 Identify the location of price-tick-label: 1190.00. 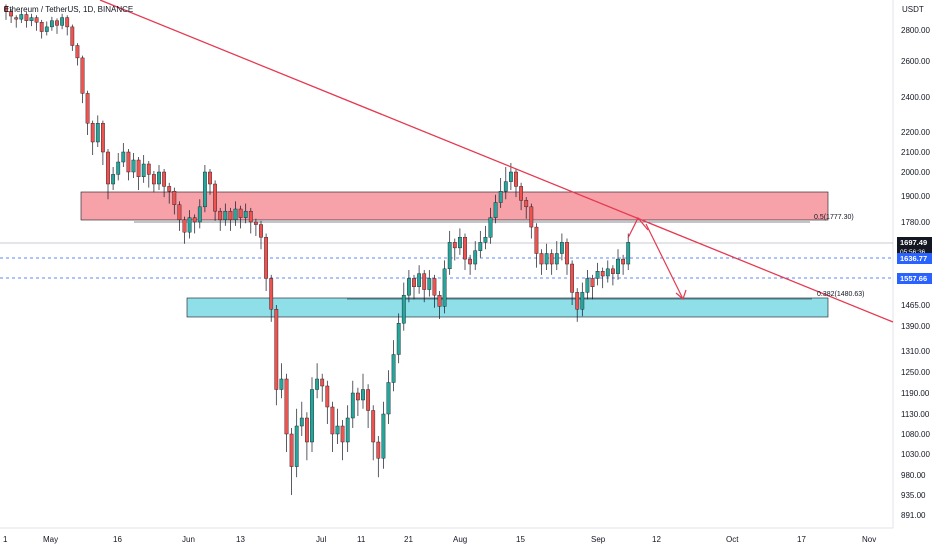
(915, 393).